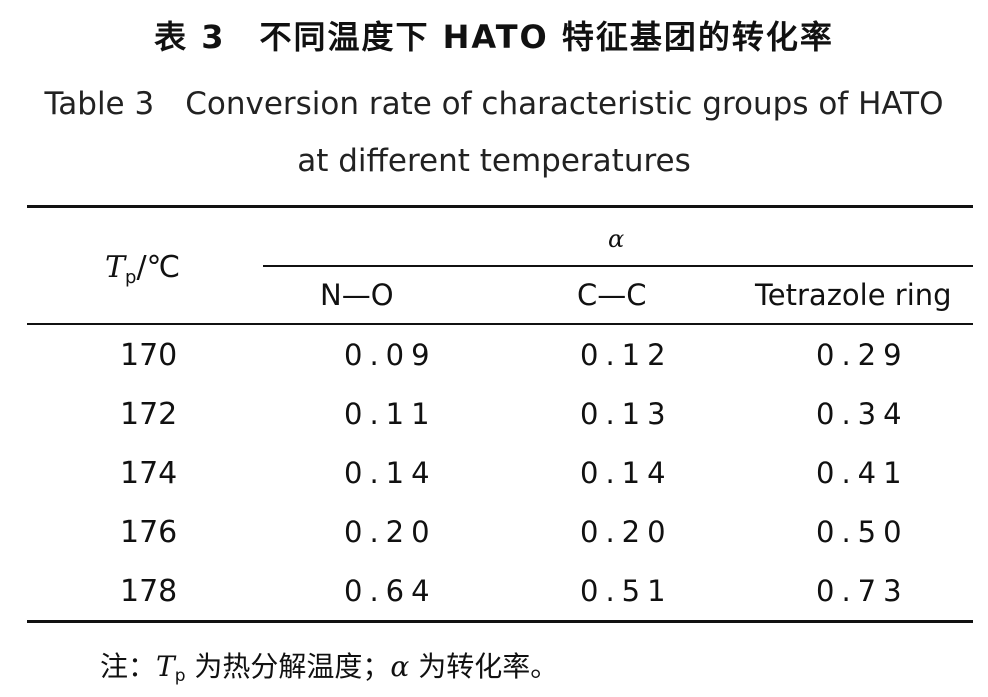 The width and height of the screenshot is (988, 697). What do you see at coordinates (626, 355) in the screenshot?
I see `cell-cc: 0.12` at bounding box center [626, 355].